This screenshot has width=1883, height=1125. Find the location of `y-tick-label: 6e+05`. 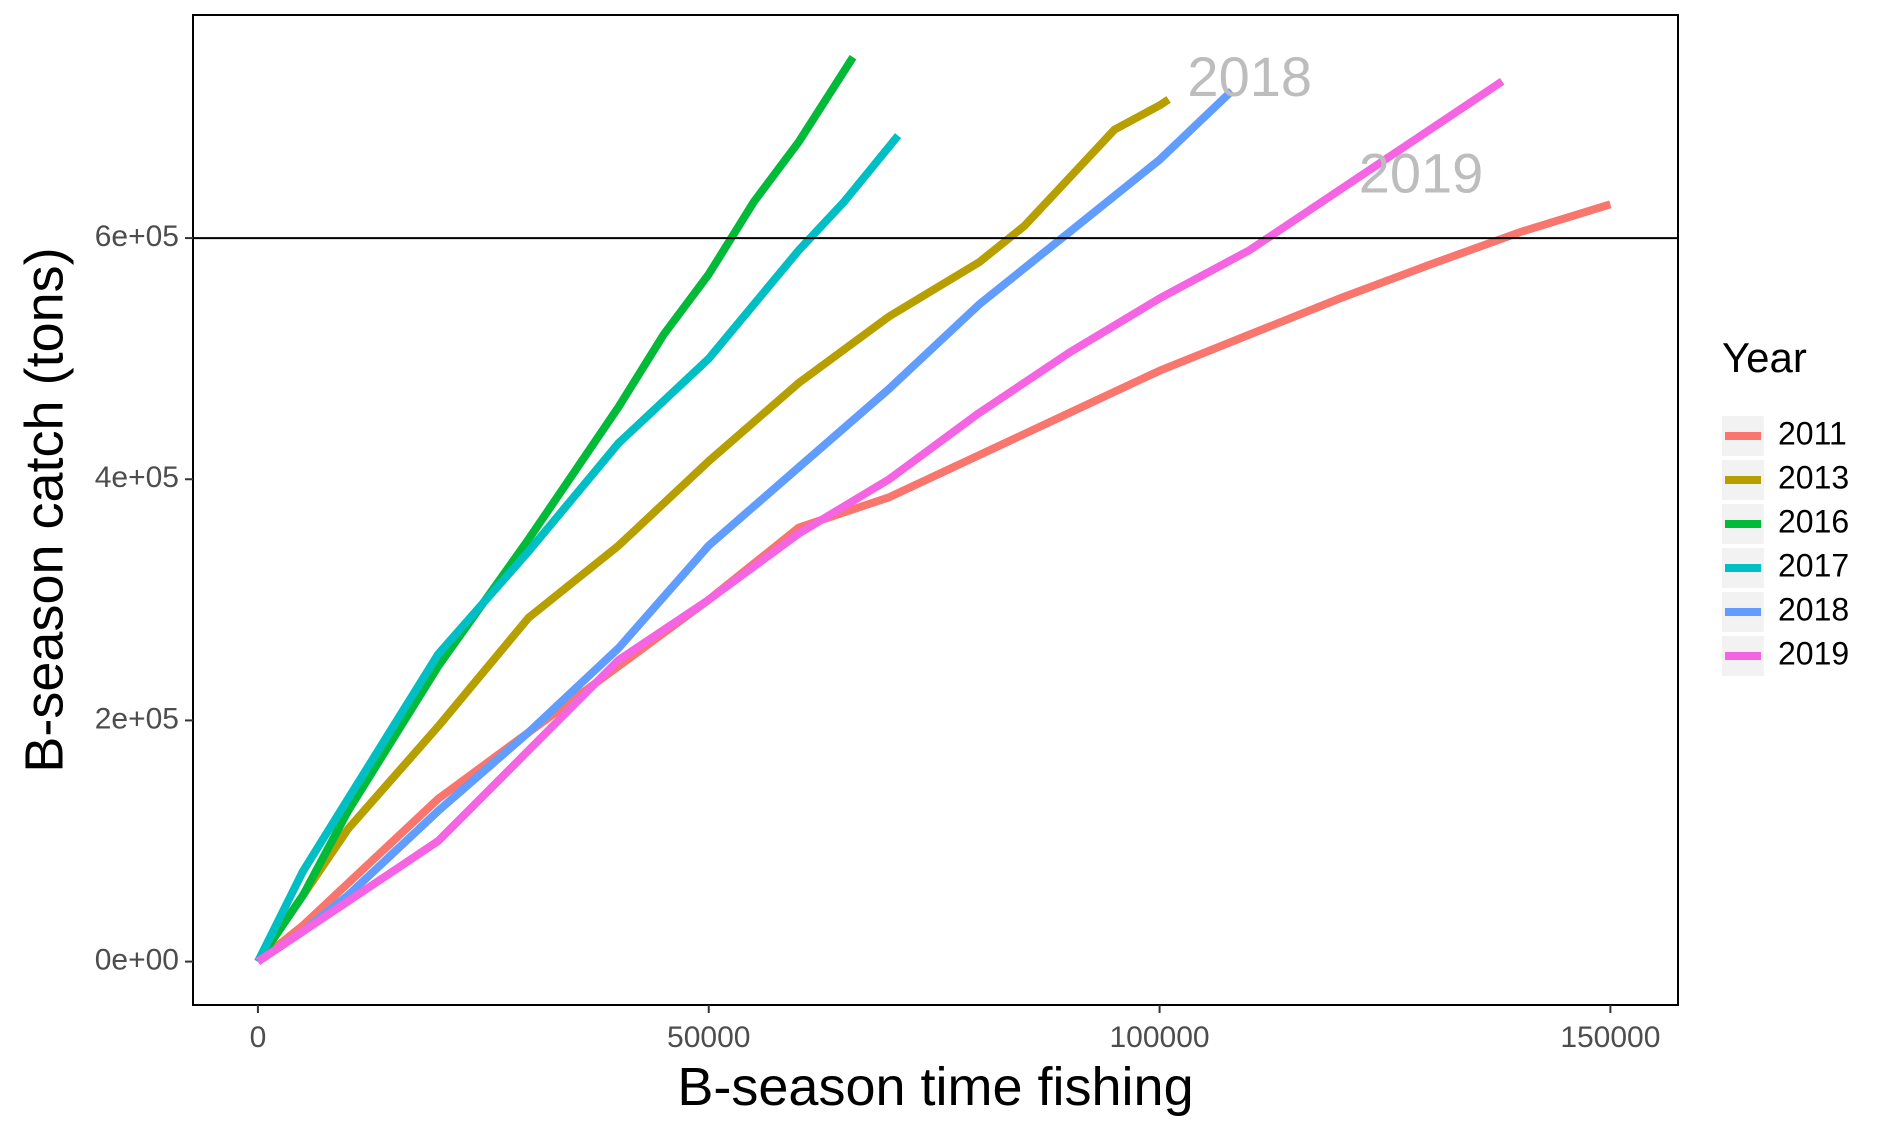

y-tick-label: 6e+05 is located at coordinates (137, 236).